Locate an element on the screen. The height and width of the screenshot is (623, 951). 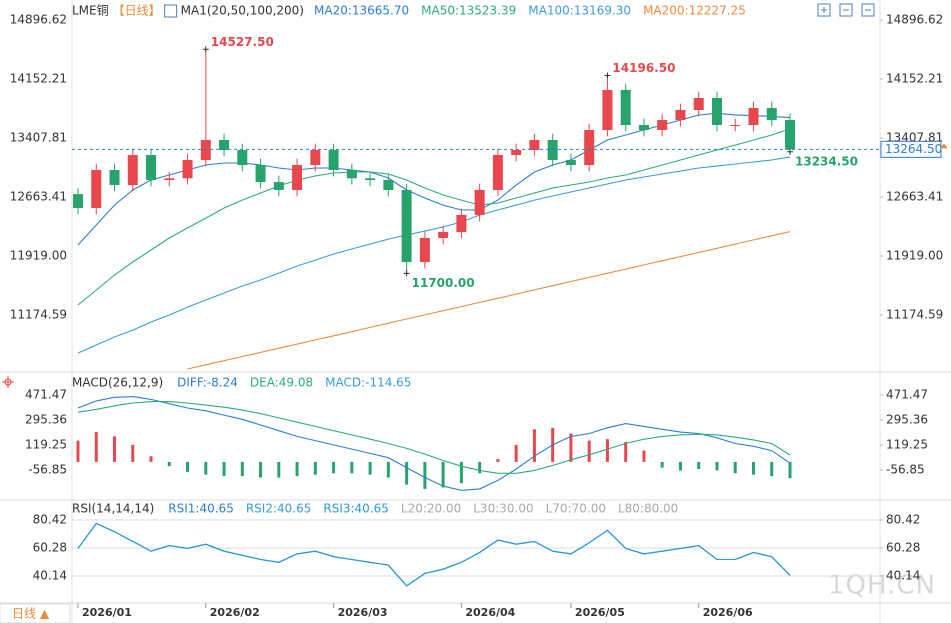
x-tick-label: 2026/06 is located at coordinates (728, 612).